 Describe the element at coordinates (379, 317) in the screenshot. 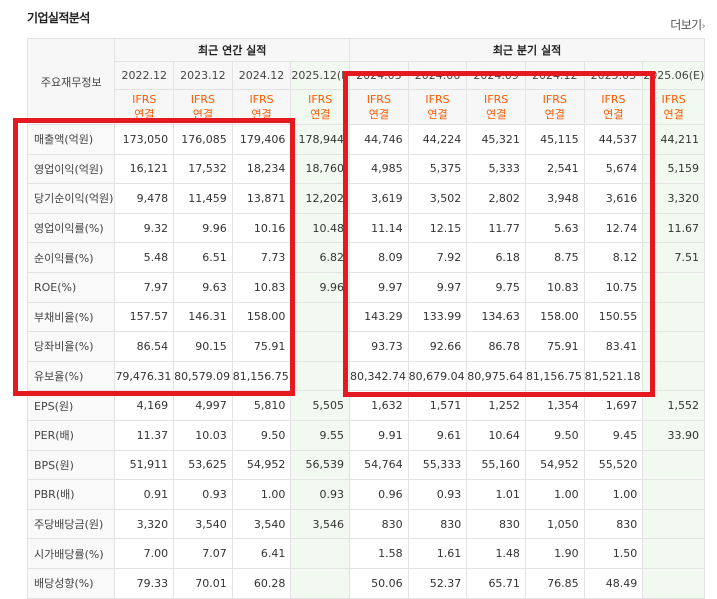

I see `table-cell: 143.29` at that location.